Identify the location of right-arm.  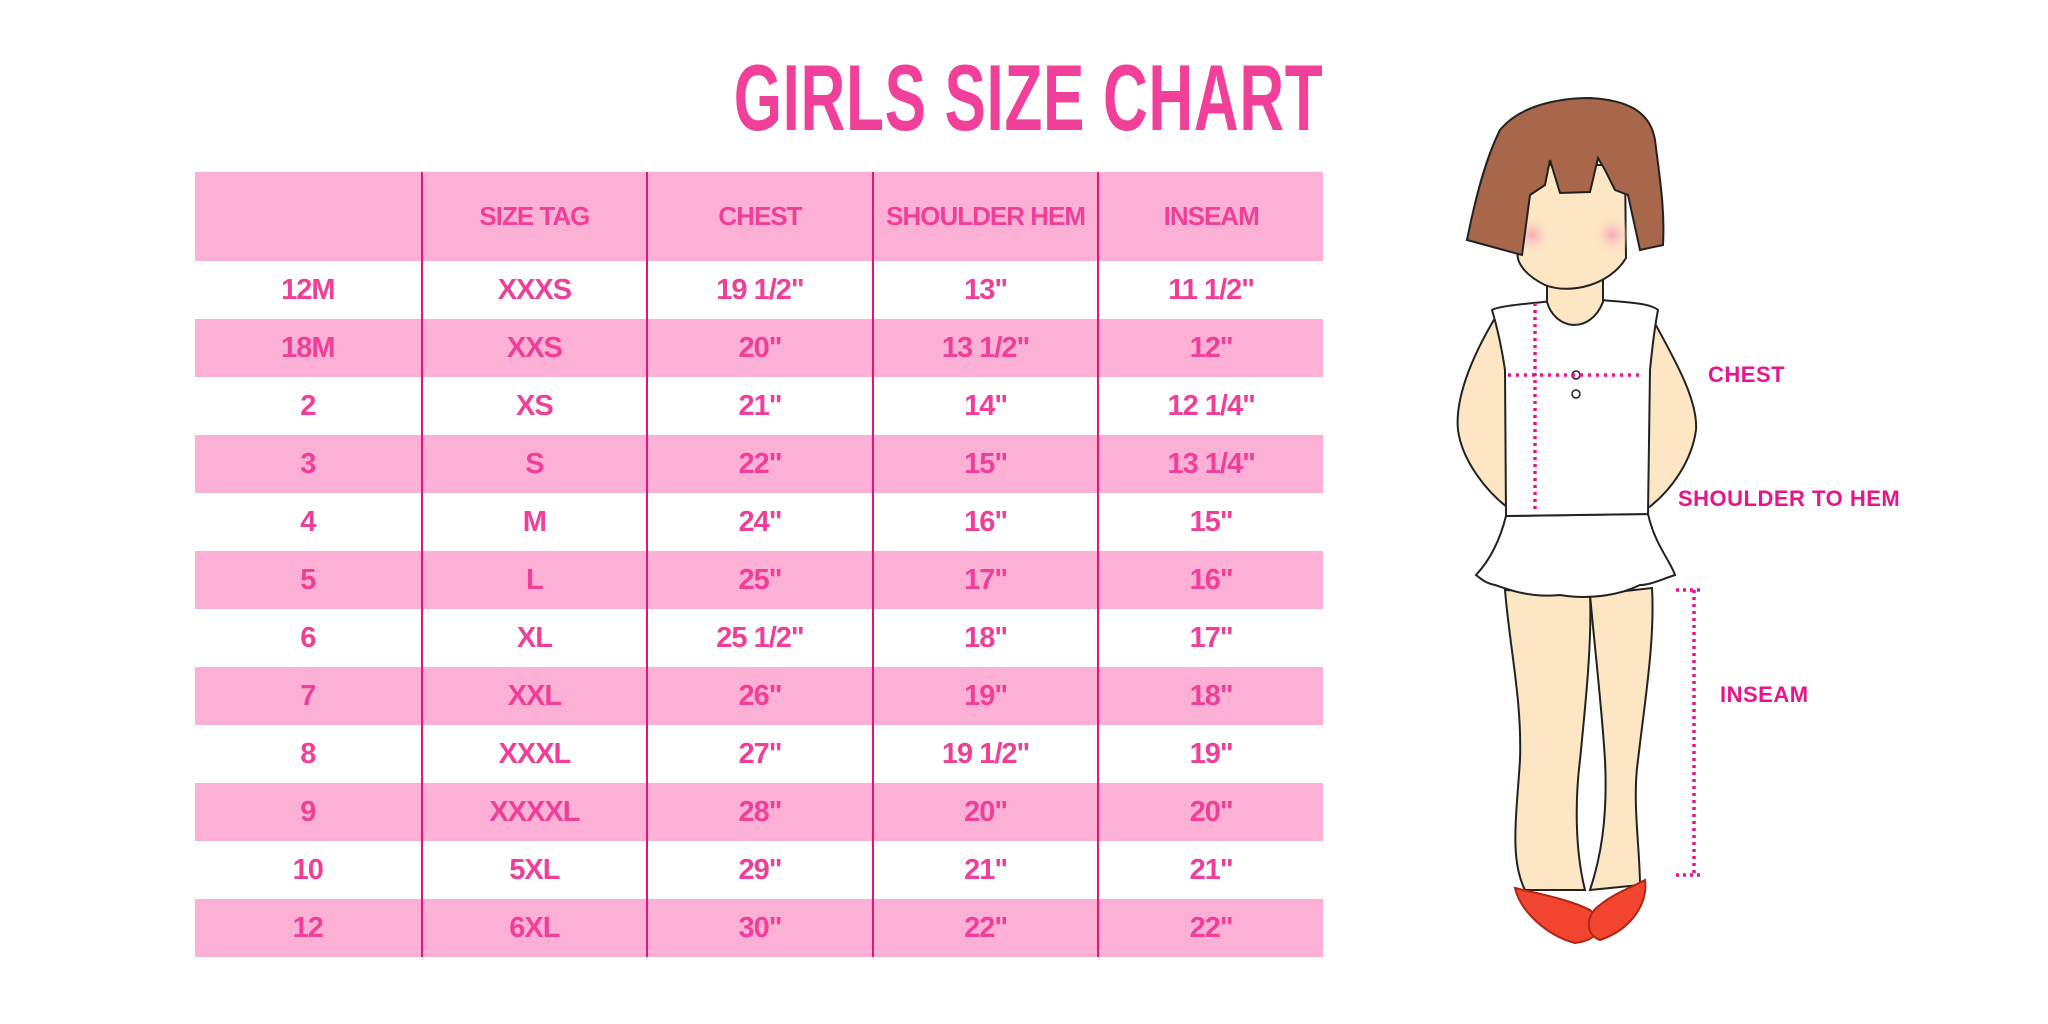
(1670, 412).